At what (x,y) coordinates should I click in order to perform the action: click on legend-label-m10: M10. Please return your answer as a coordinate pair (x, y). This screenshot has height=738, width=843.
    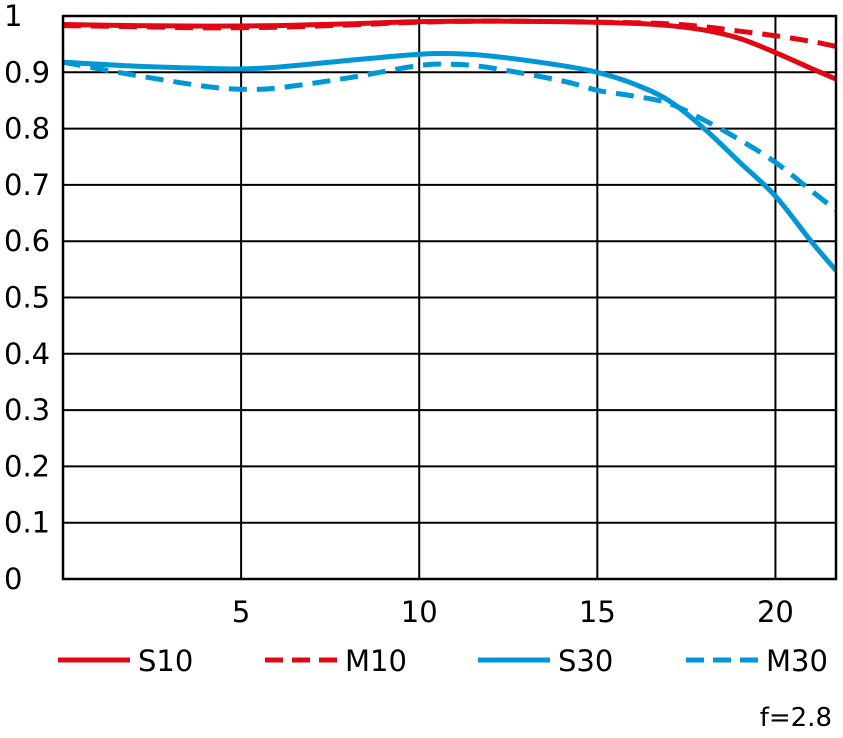
    Looking at the image, I should click on (376, 661).